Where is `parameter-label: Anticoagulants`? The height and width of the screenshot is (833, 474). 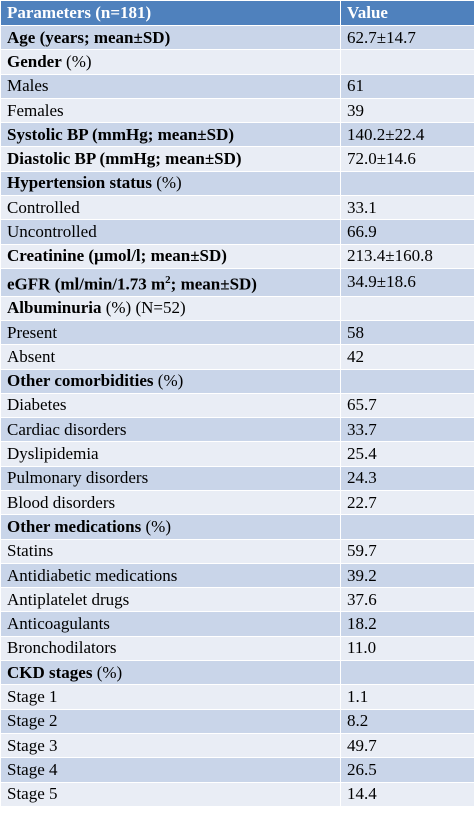
parameter-label: Anticoagulants is located at coordinates (58, 624).